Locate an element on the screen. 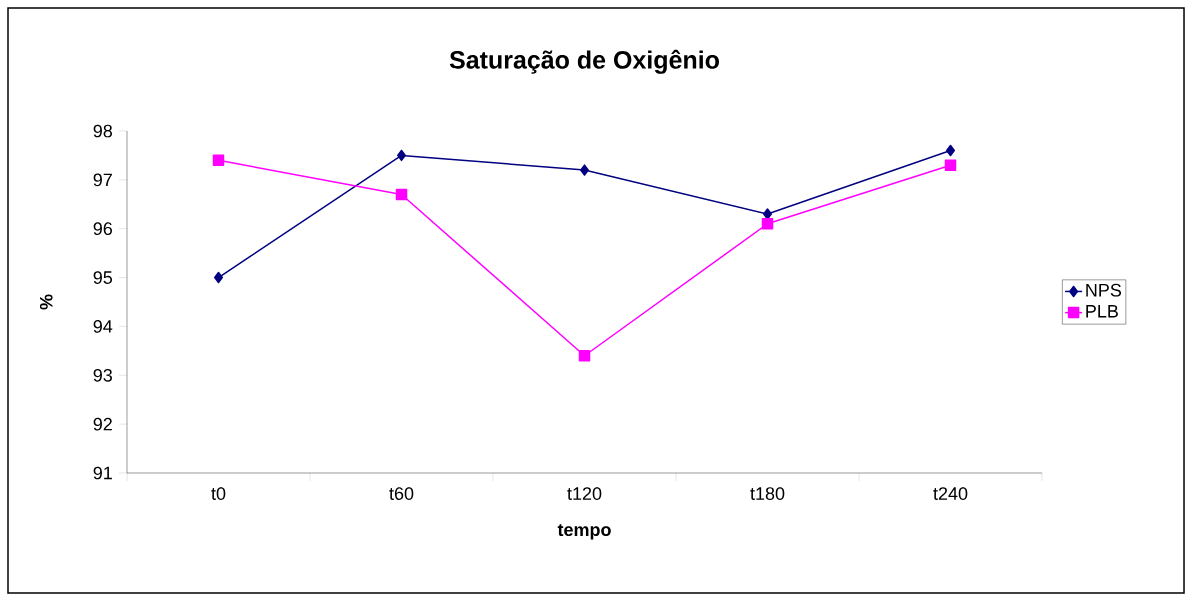  y-tick-label: 97 is located at coordinates (102, 180).